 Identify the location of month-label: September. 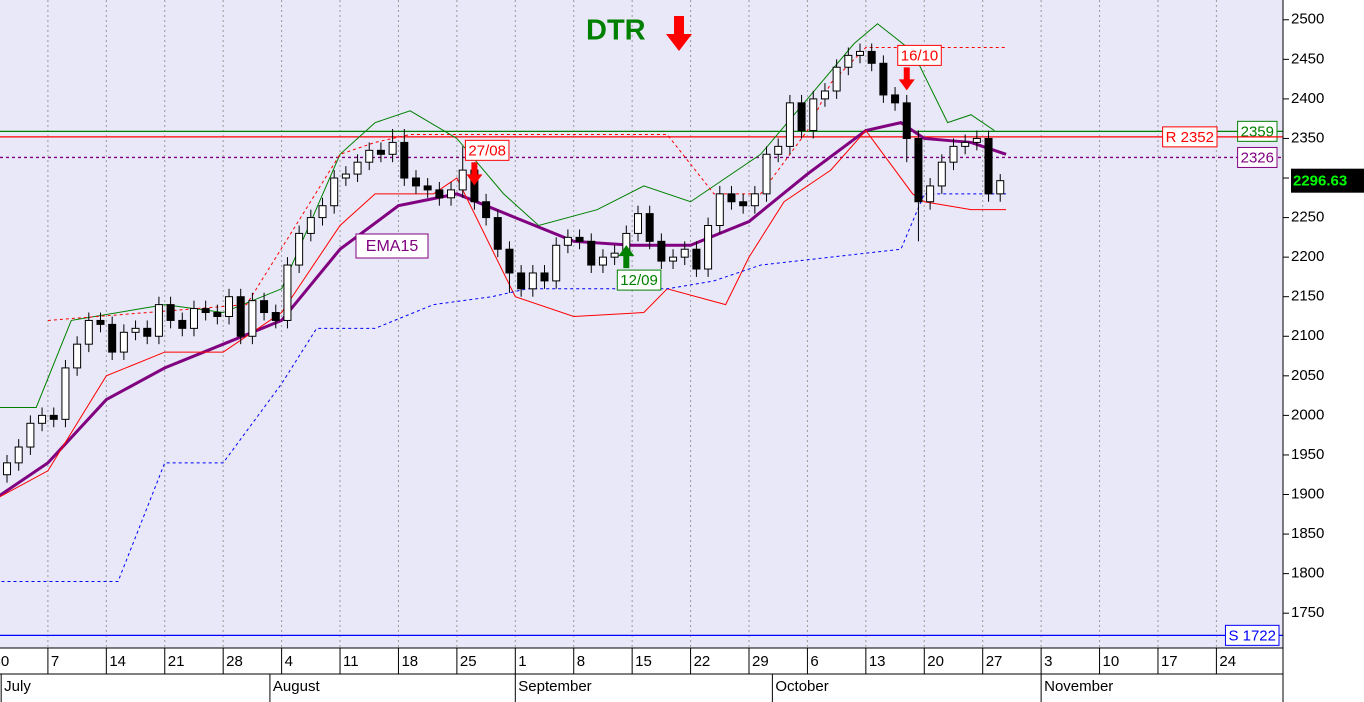
(554, 686).